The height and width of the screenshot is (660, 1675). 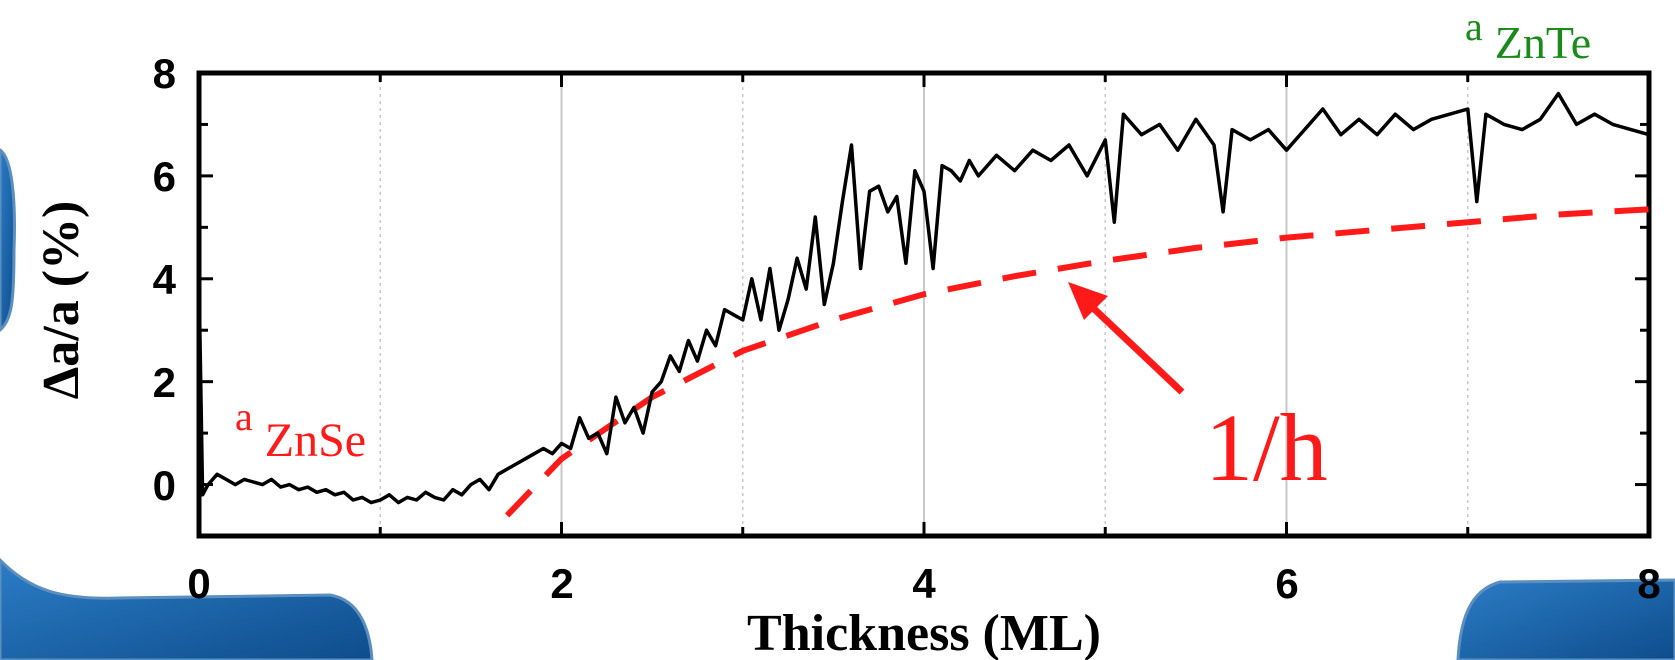 I want to click on x-tick-label: 0, so click(x=198, y=583).